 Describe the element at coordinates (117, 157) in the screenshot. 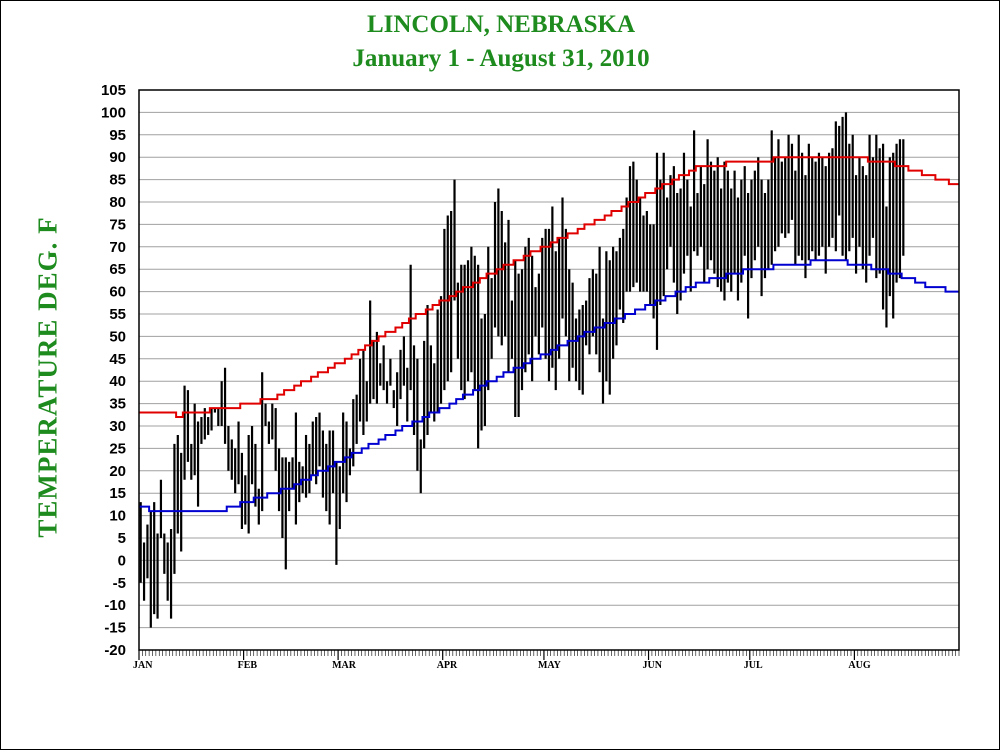

I see `y-tick-label-90: 90` at that location.